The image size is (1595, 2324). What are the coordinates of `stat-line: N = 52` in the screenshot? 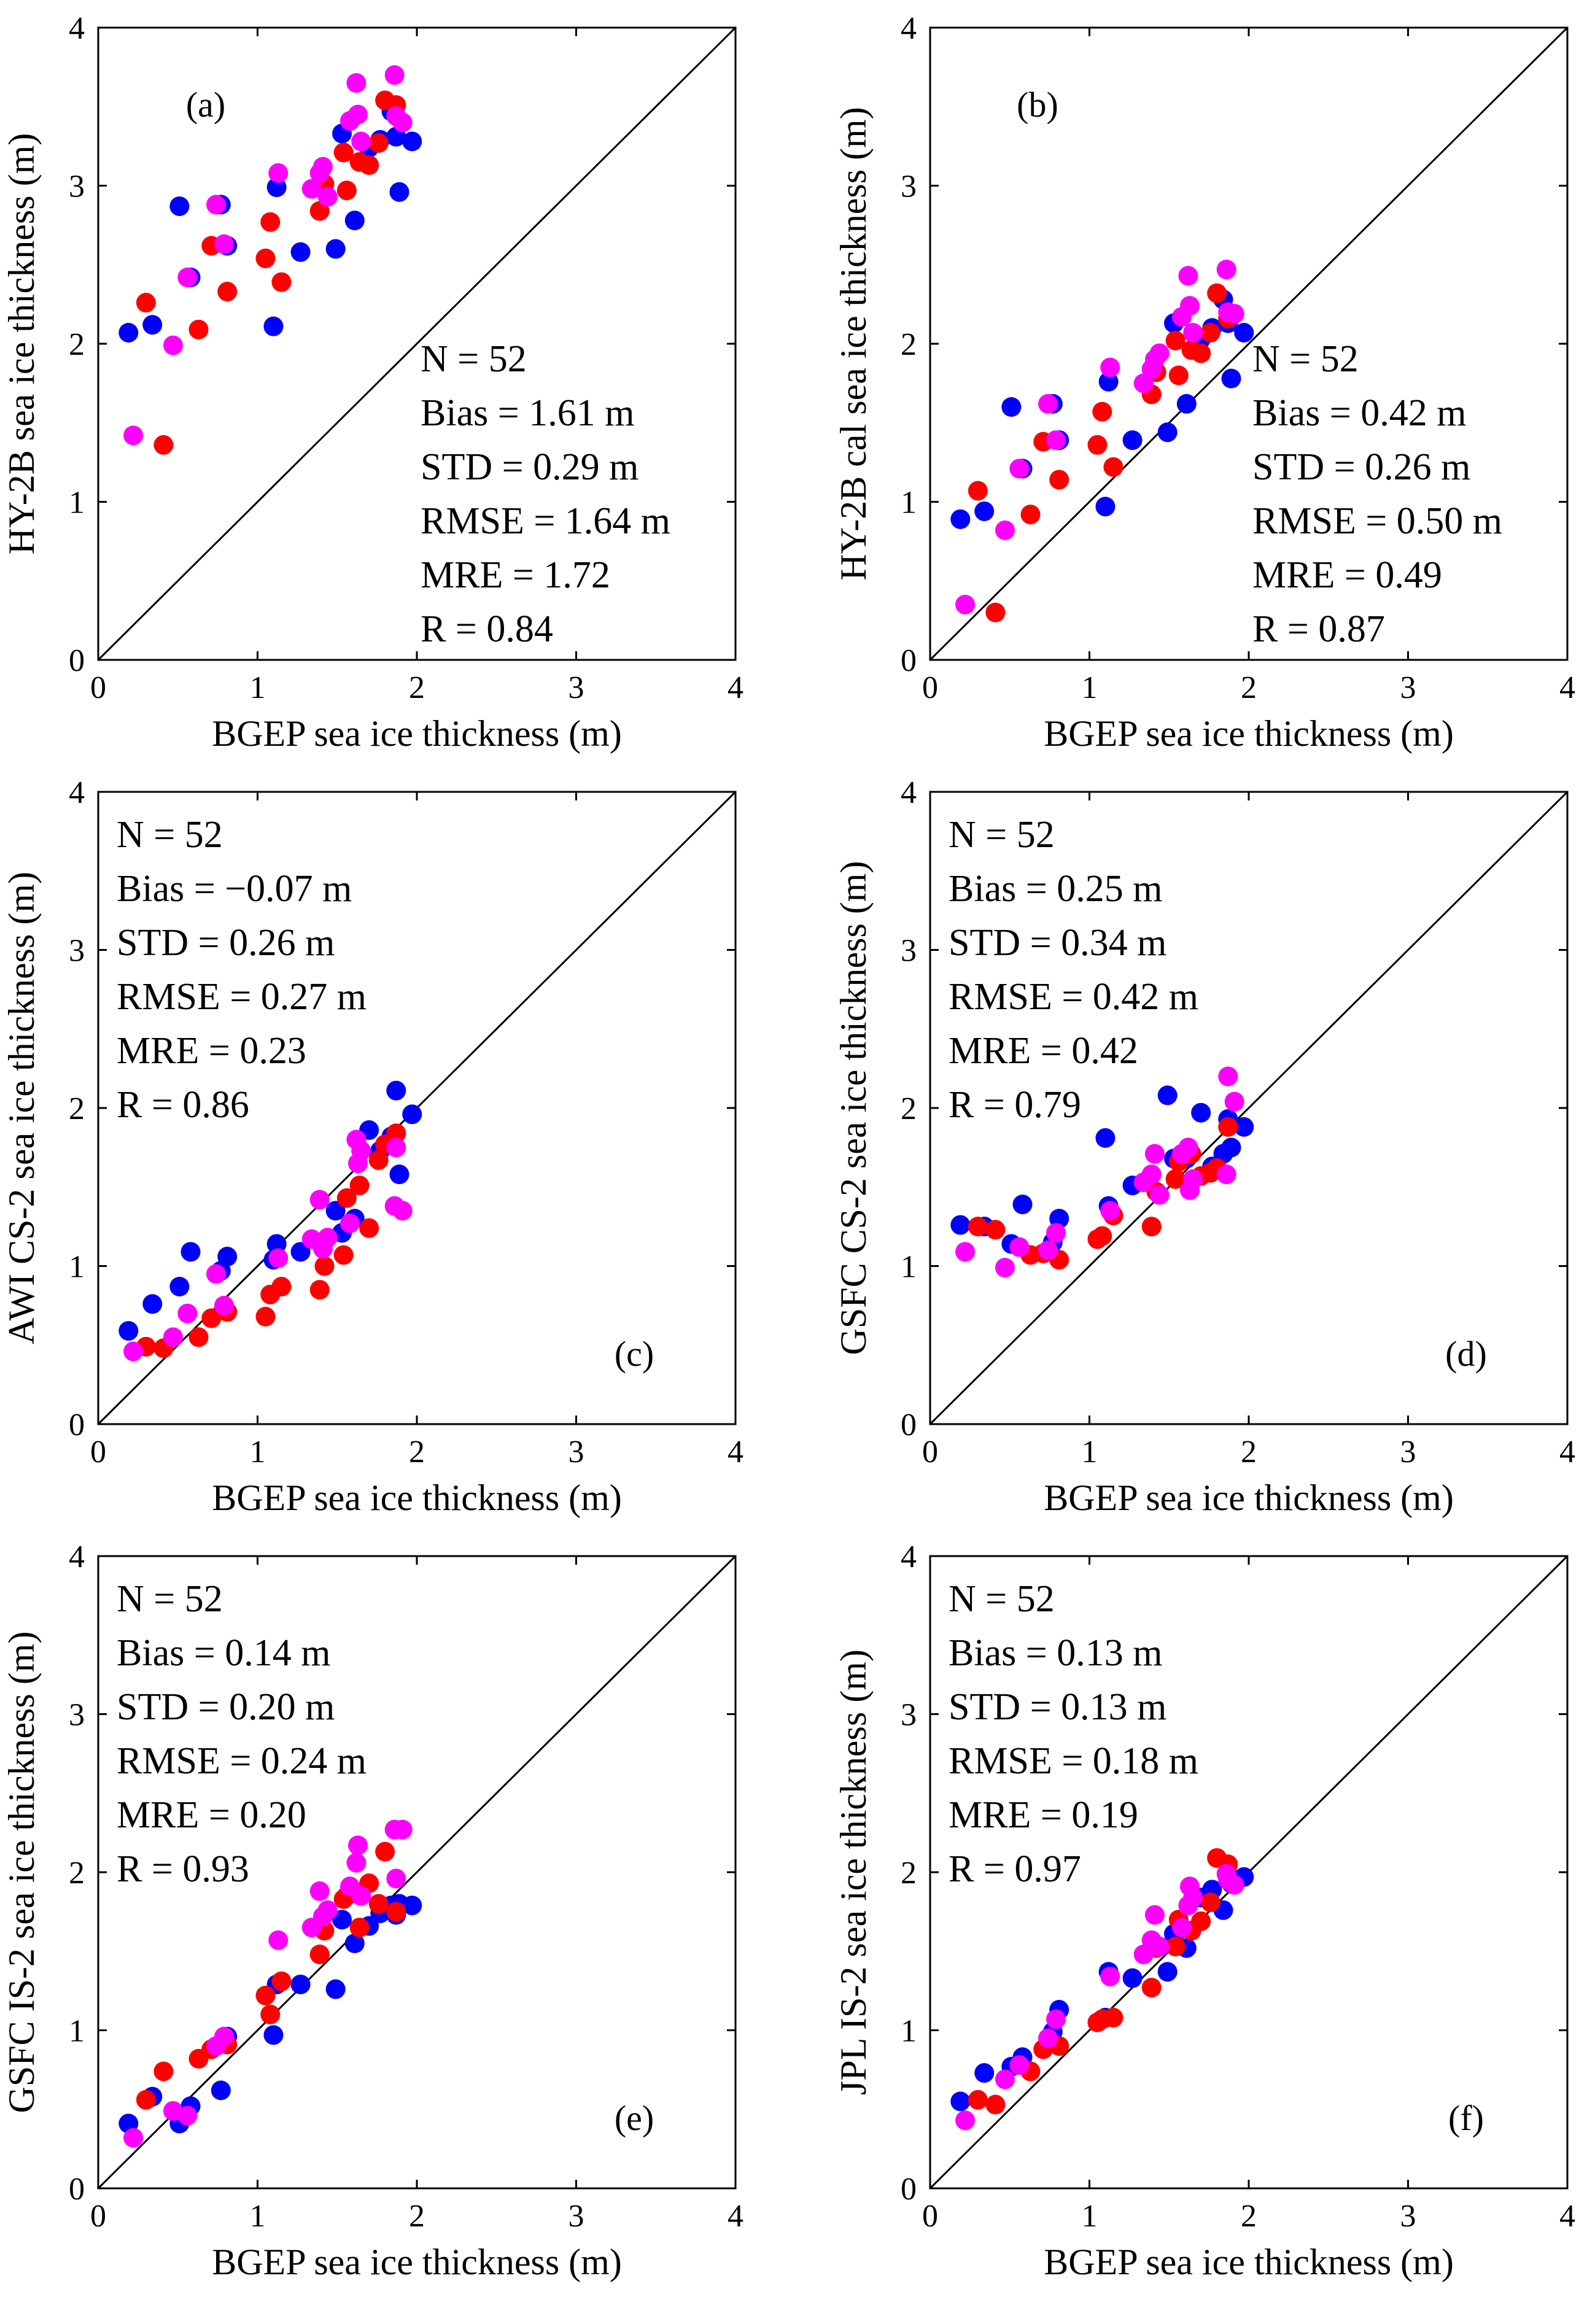 It's located at (474, 359).